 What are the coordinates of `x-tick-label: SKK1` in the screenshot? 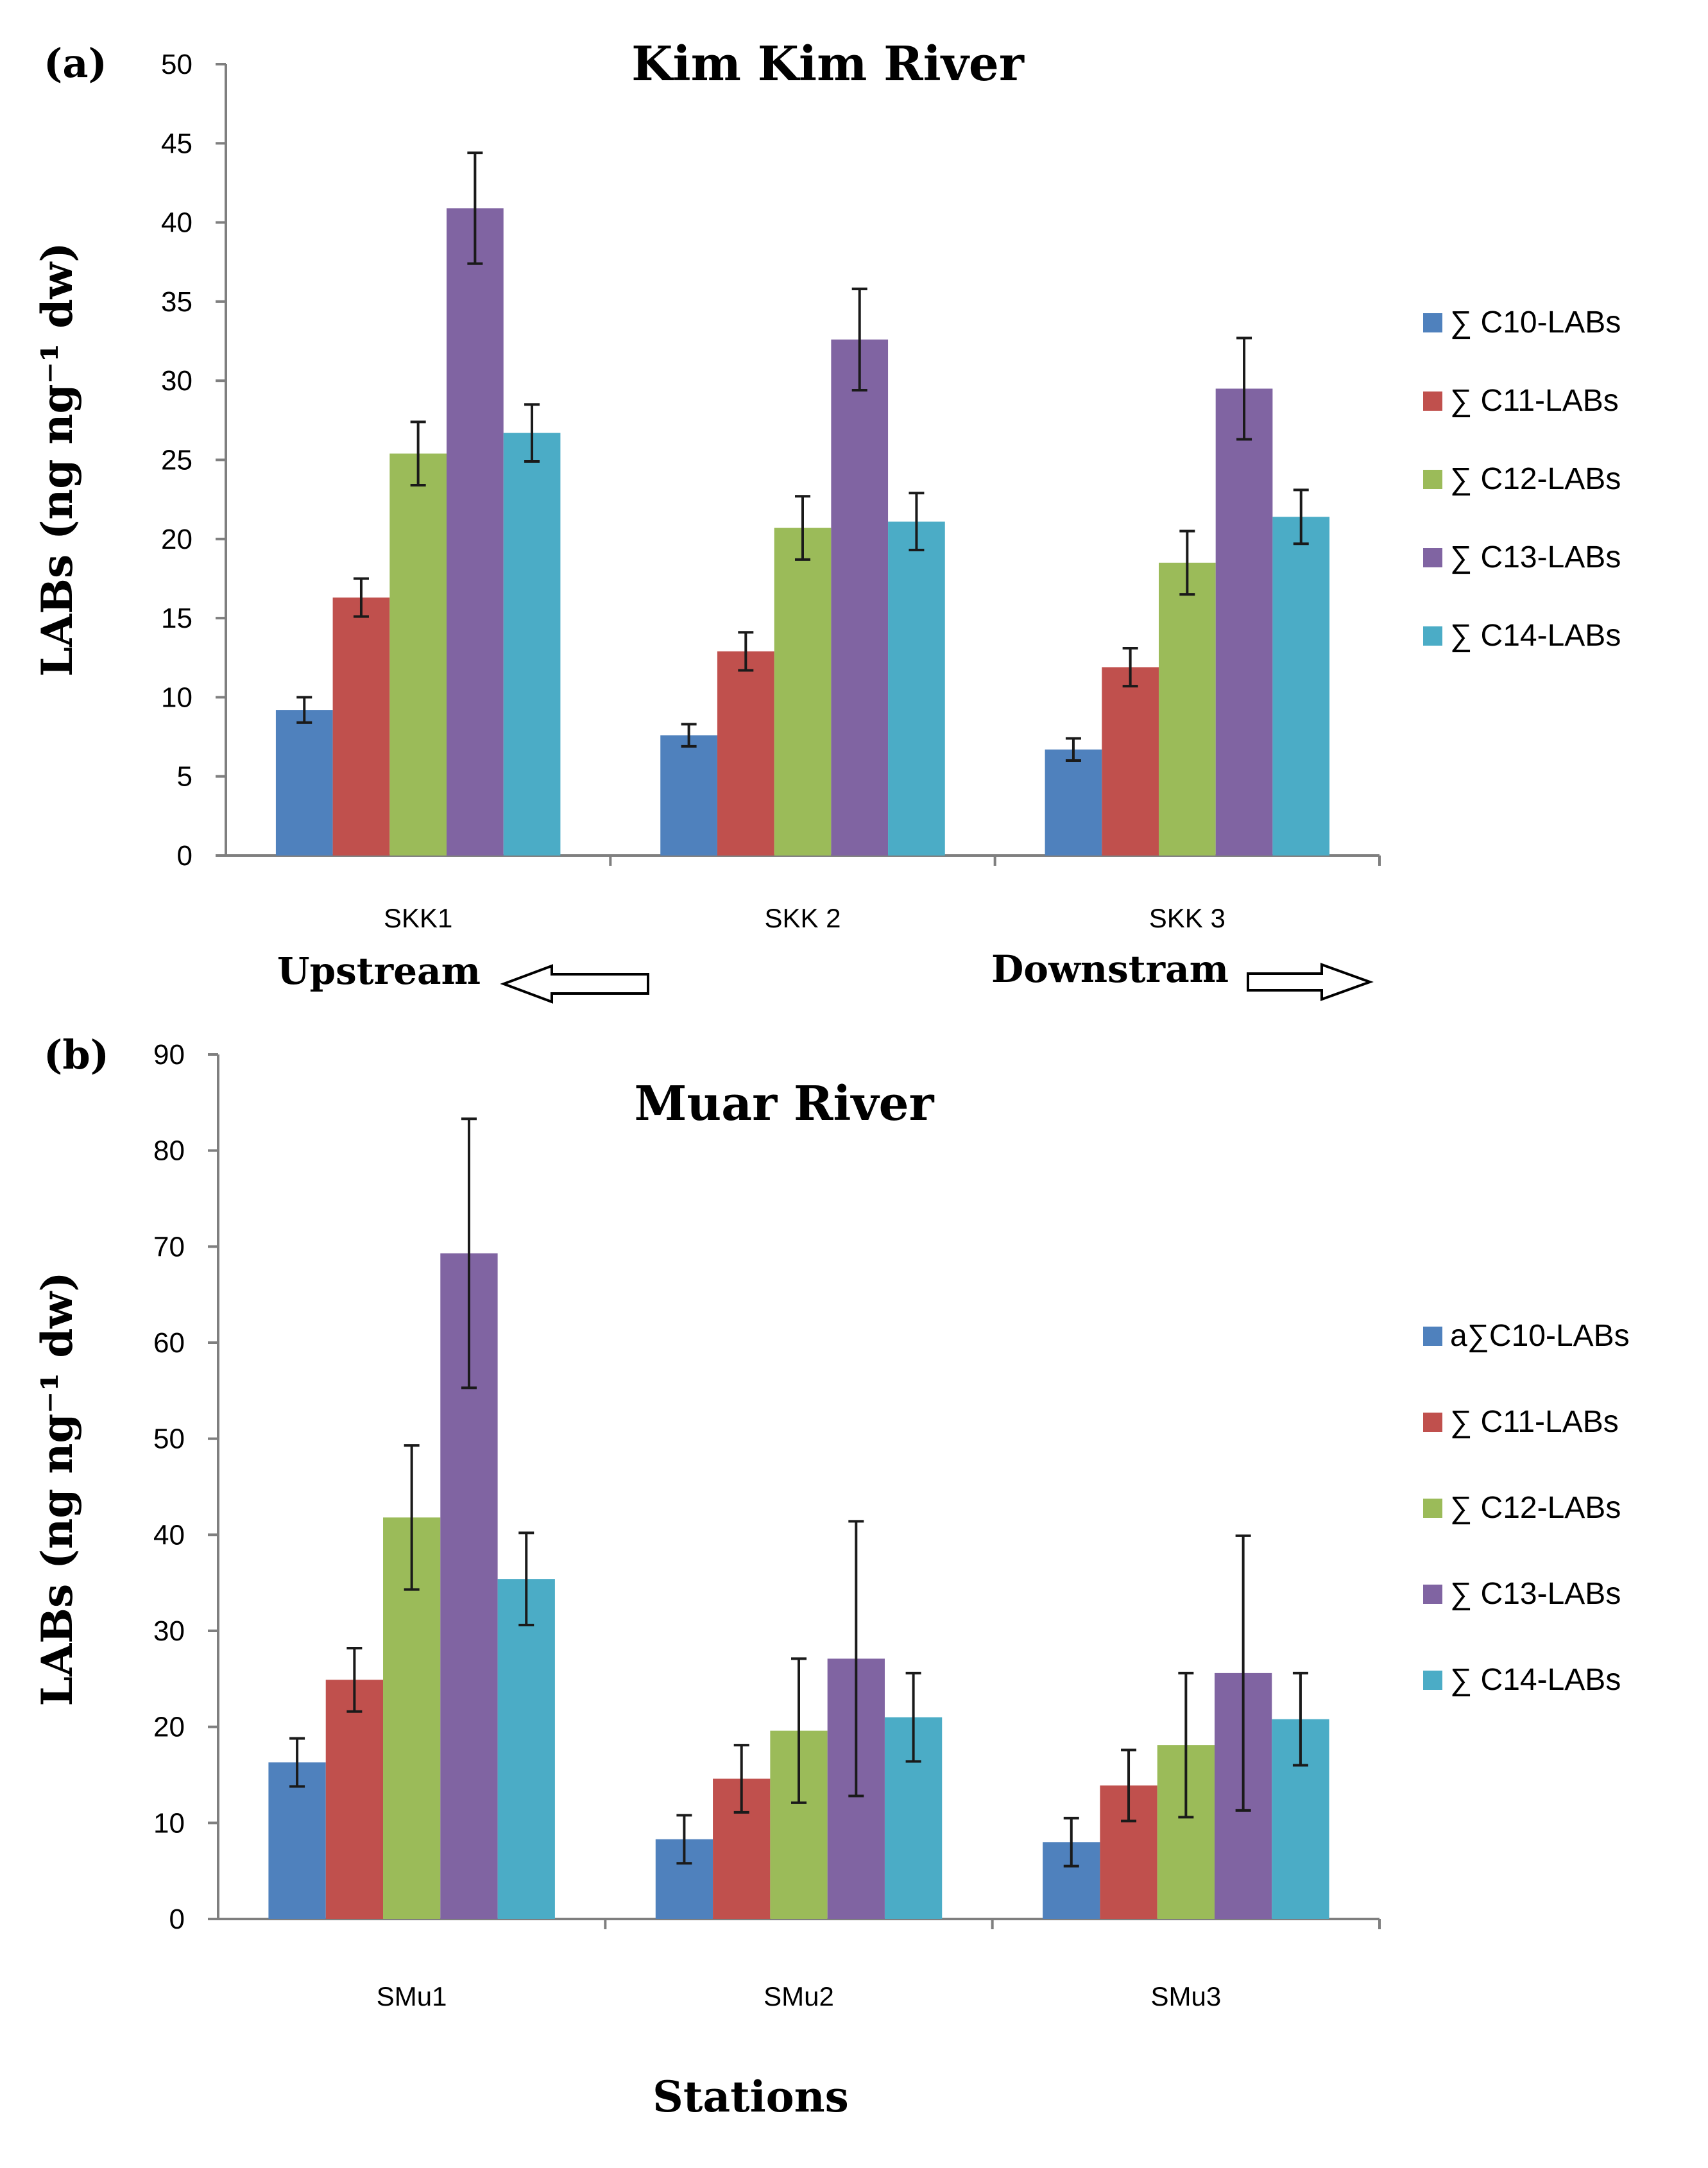 It's located at (418, 918).